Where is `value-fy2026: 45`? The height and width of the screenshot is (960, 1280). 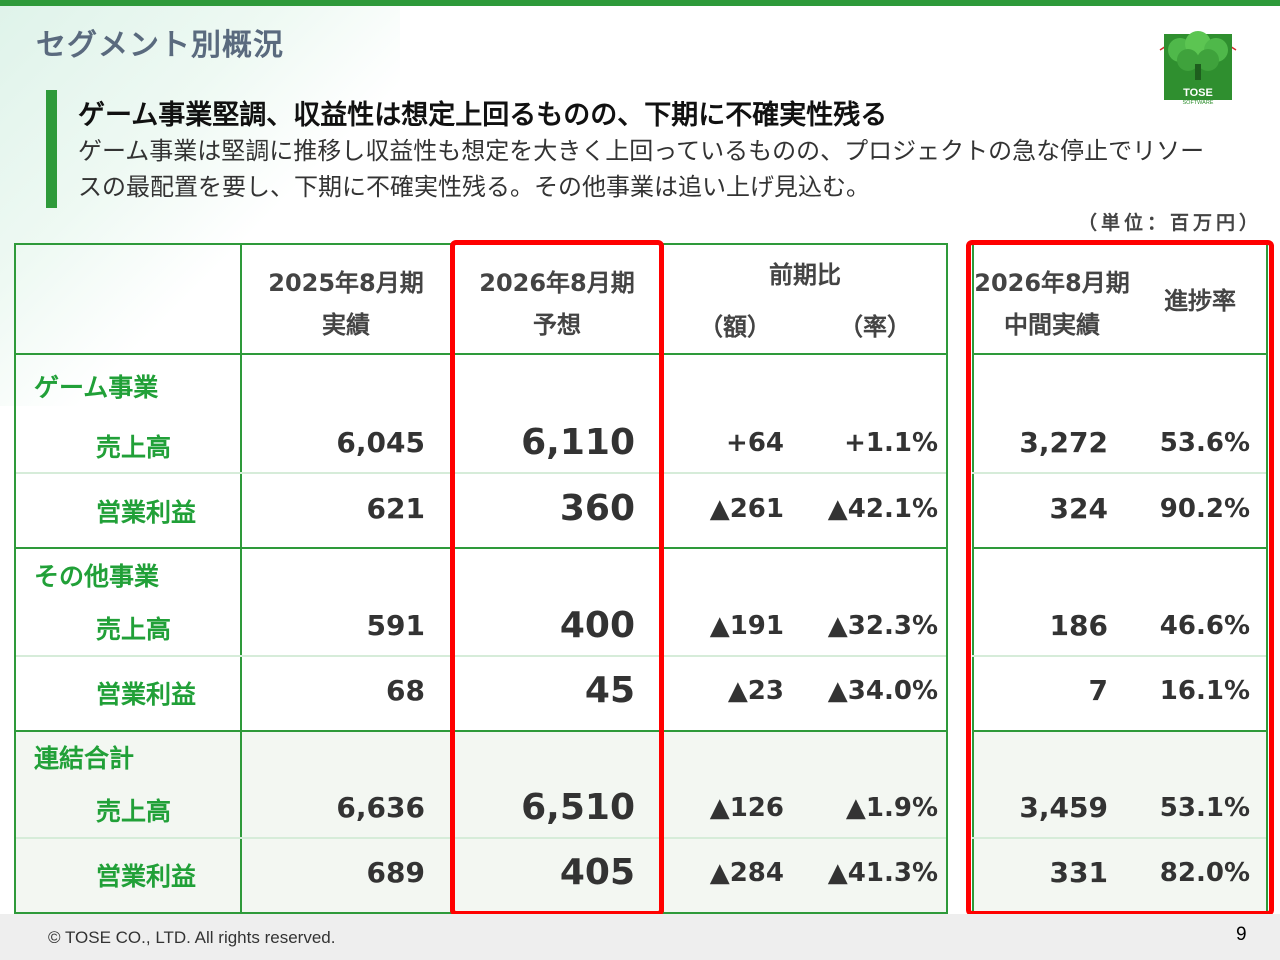 value-fy2026: 45 is located at coordinates (609, 690).